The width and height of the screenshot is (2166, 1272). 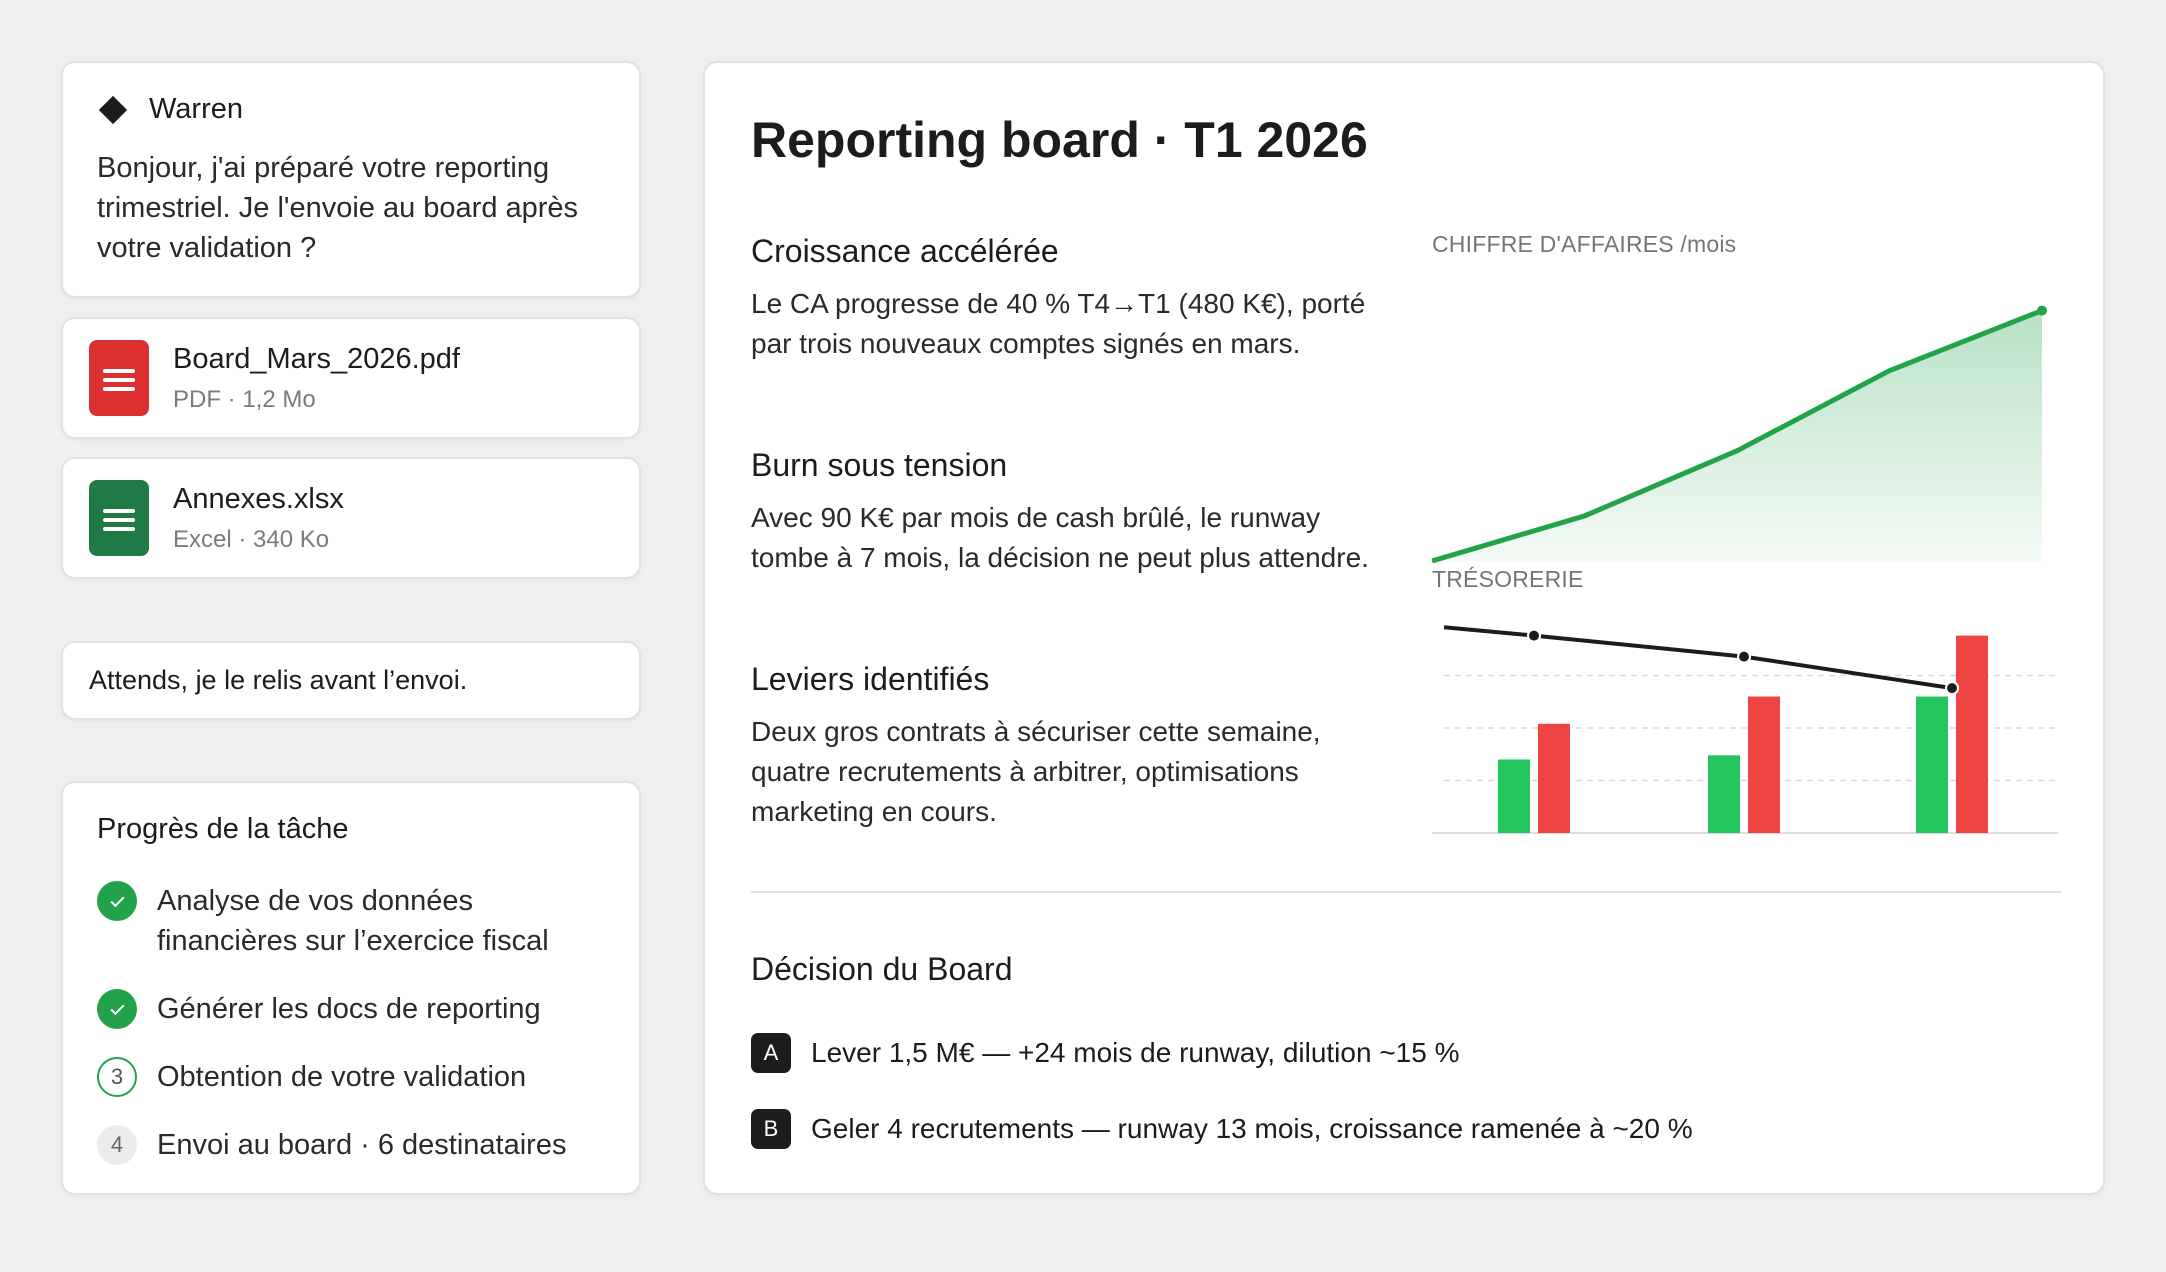 What do you see at coordinates (771, 1129) in the screenshot?
I see `option-key-badge: B` at bounding box center [771, 1129].